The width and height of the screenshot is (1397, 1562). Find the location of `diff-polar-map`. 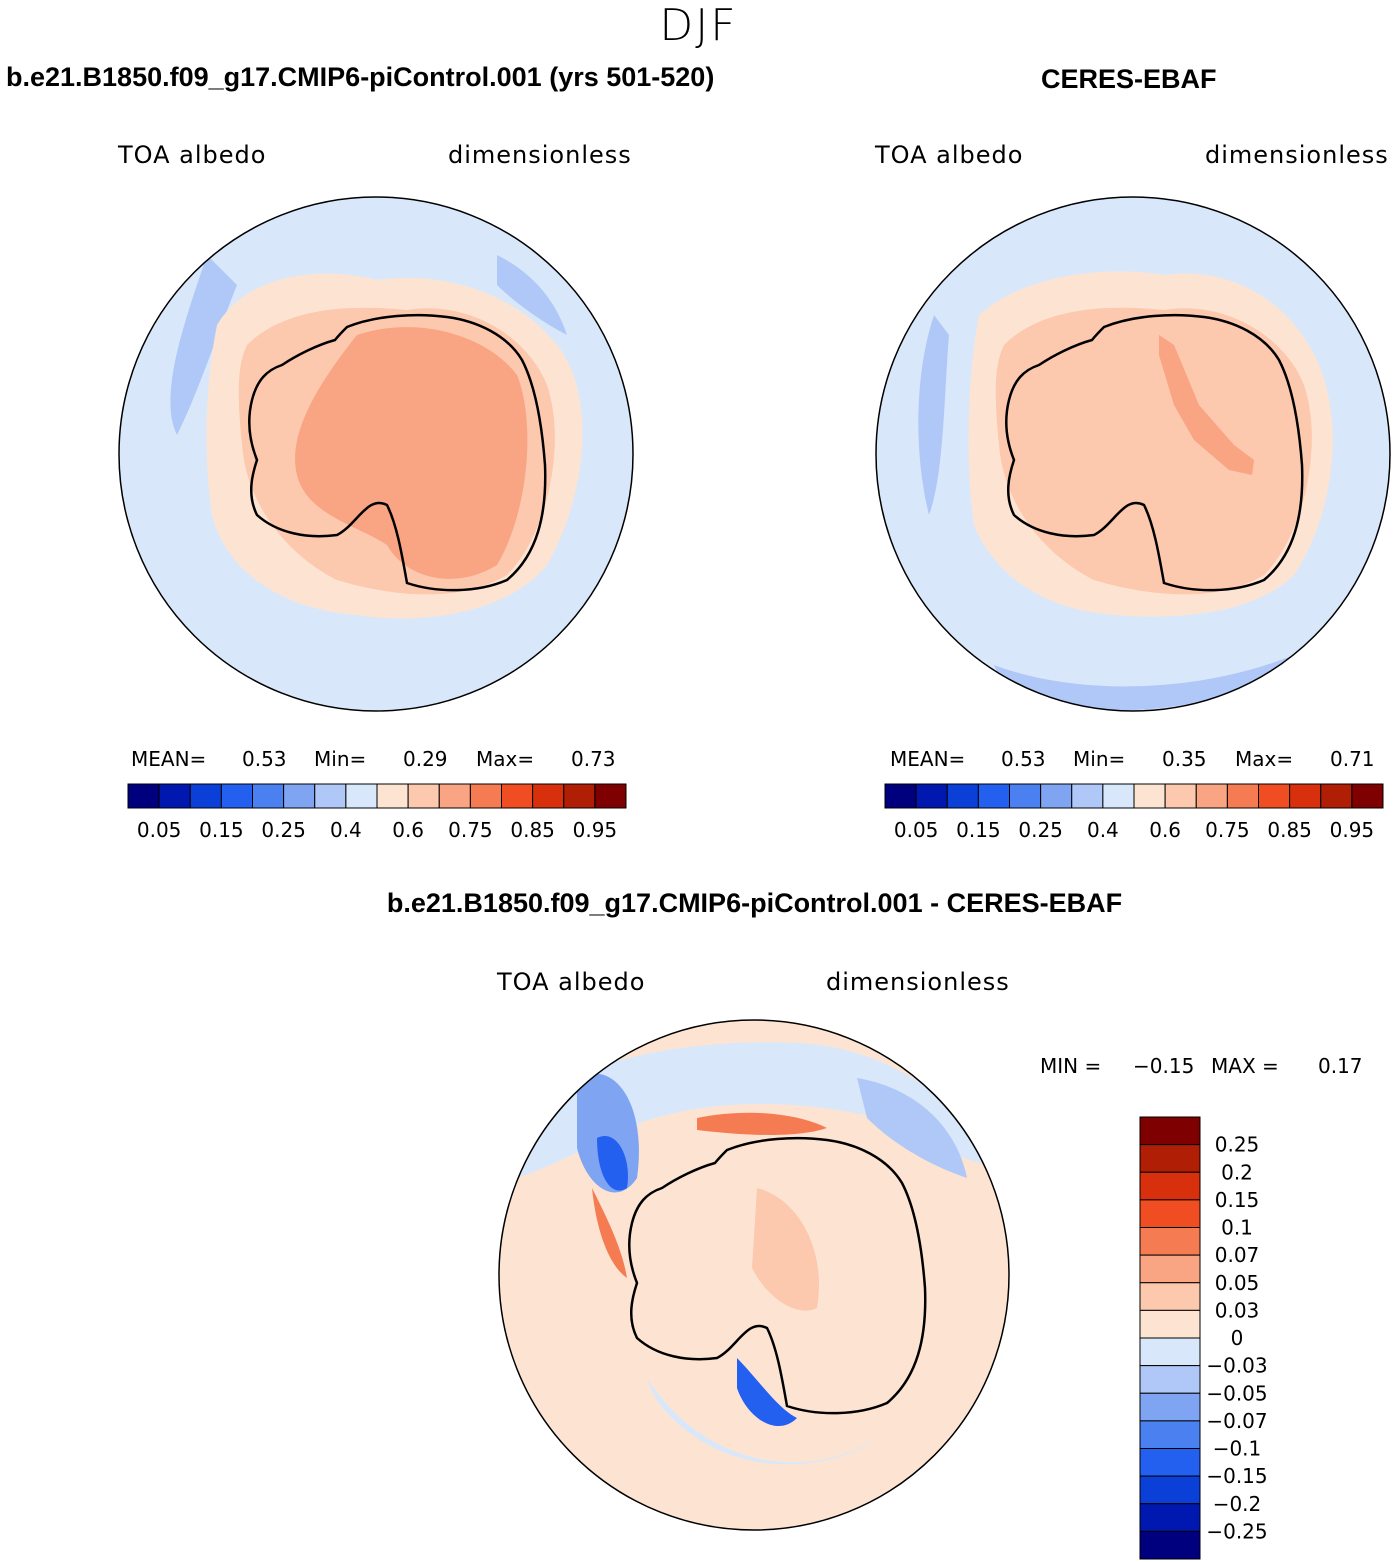

diff-polar-map is located at coordinates (754, 1275).